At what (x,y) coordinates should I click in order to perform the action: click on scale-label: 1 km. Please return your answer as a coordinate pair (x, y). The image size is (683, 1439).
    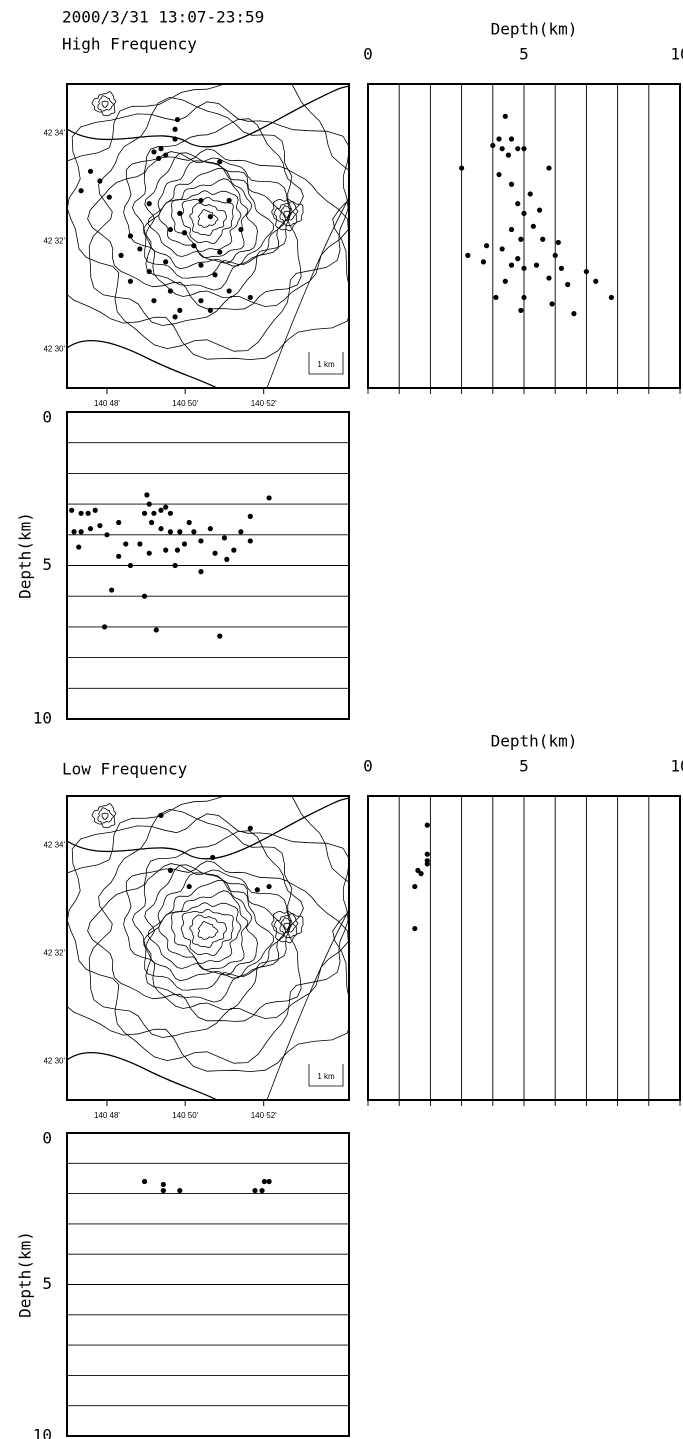
    Looking at the image, I should click on (326, 364).